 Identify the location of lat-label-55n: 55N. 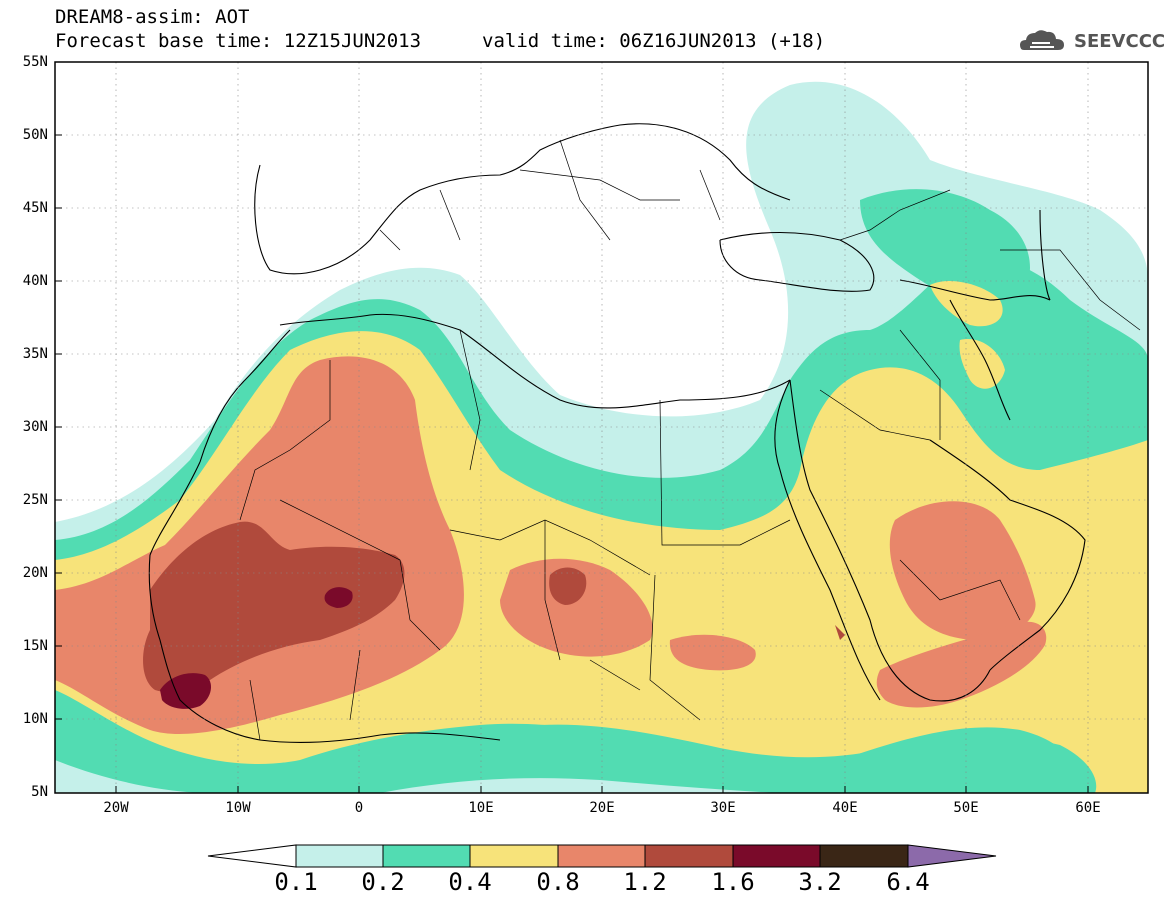
(35, 62).